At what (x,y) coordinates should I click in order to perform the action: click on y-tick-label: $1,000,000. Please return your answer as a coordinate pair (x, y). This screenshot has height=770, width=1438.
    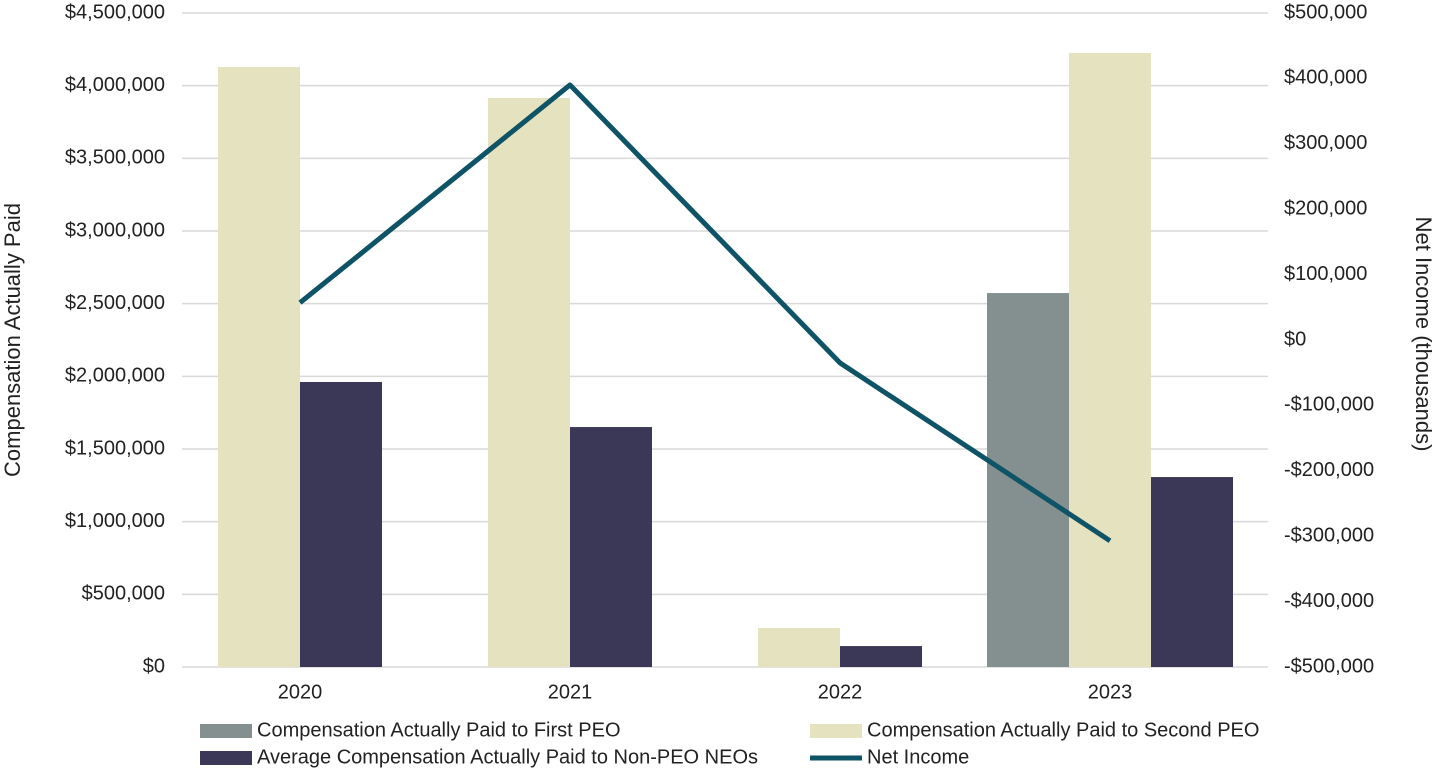
    Looking at the image, I should click on (115, 521).